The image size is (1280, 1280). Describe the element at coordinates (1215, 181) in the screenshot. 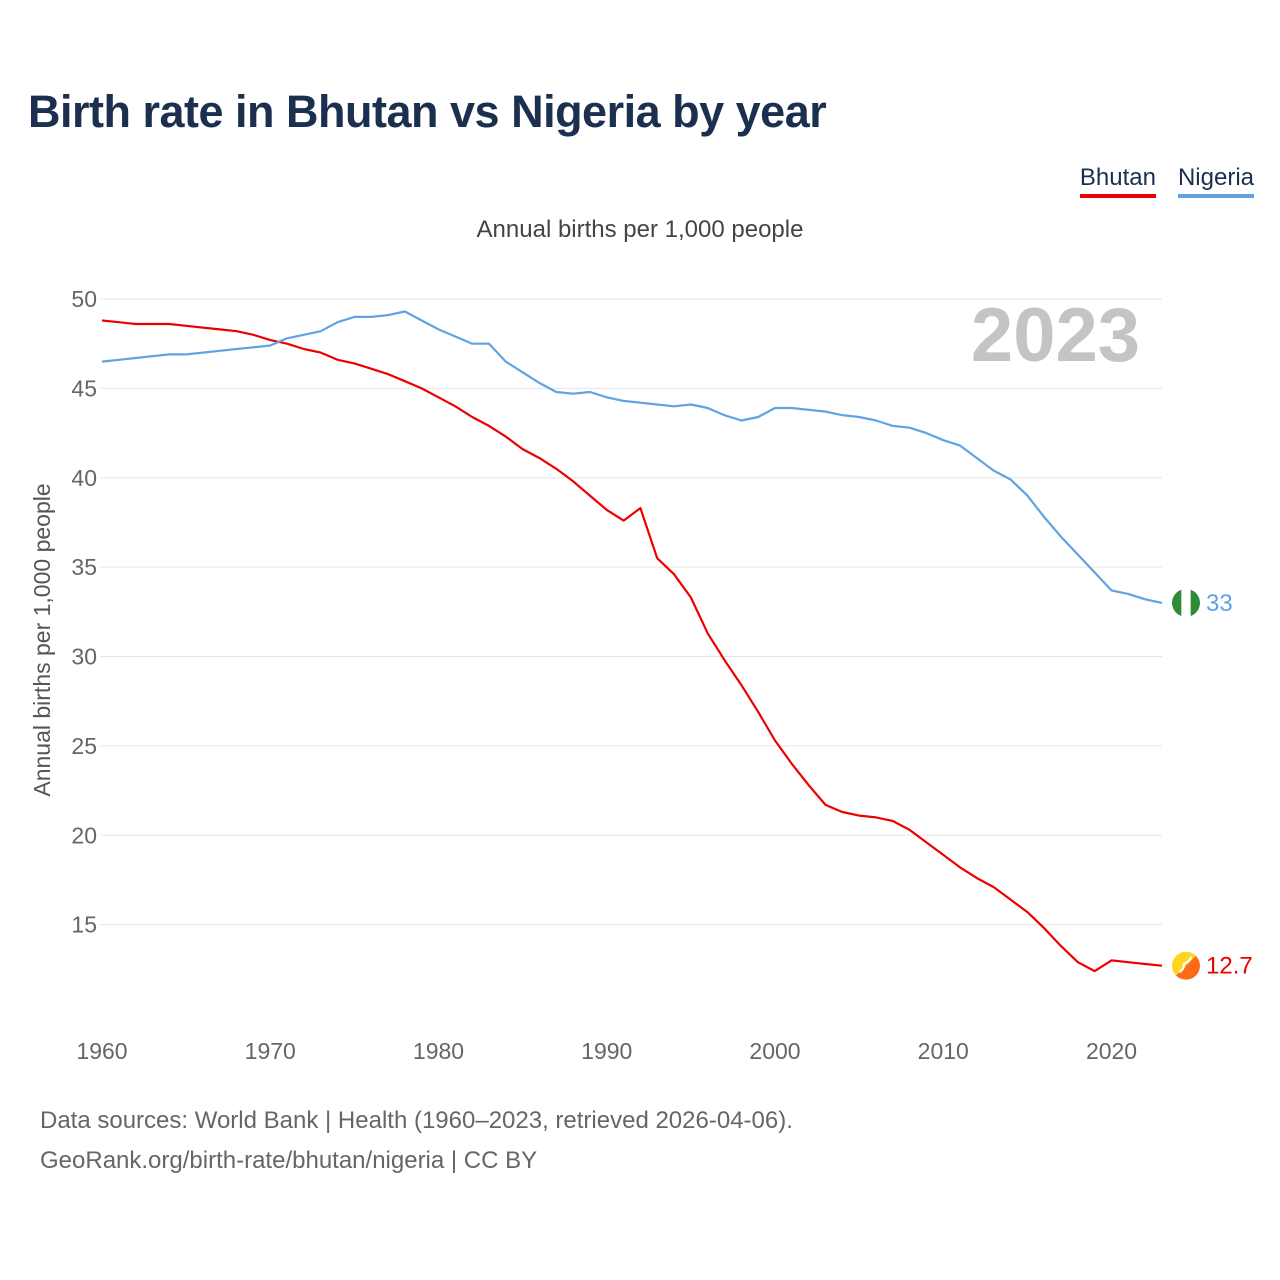

I see `legend-item-nigeria: Nigeria` at that location.